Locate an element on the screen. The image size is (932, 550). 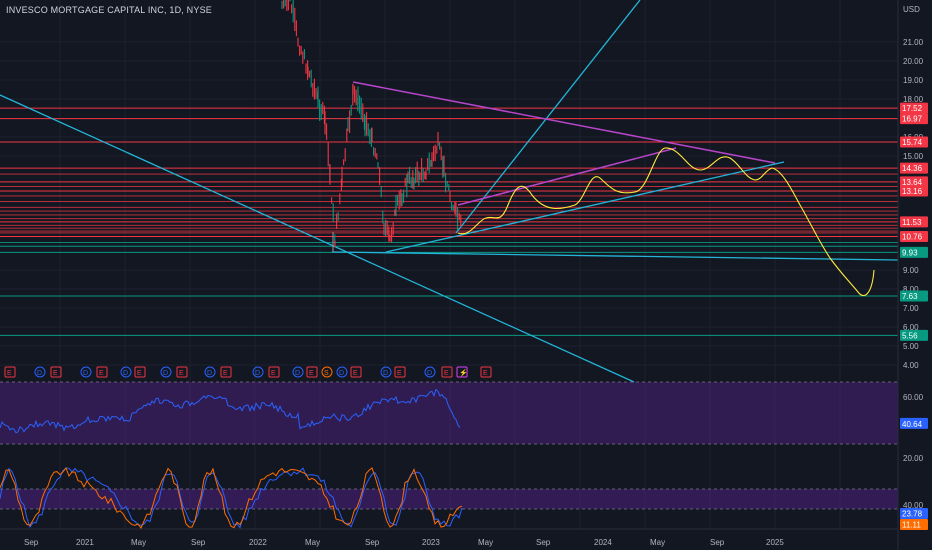
rsi-value-label: 40.64 is located at coordinates (912, 424).